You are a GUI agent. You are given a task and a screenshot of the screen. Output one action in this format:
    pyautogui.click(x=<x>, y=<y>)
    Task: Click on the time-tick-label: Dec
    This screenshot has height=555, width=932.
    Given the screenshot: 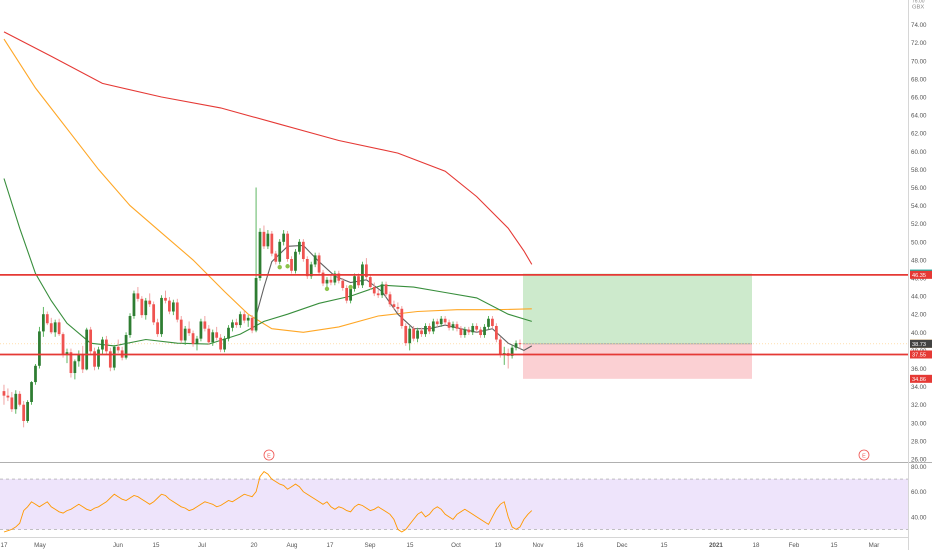 What is the action you would take?
    pyautogui.click(x=621, y=545)
    